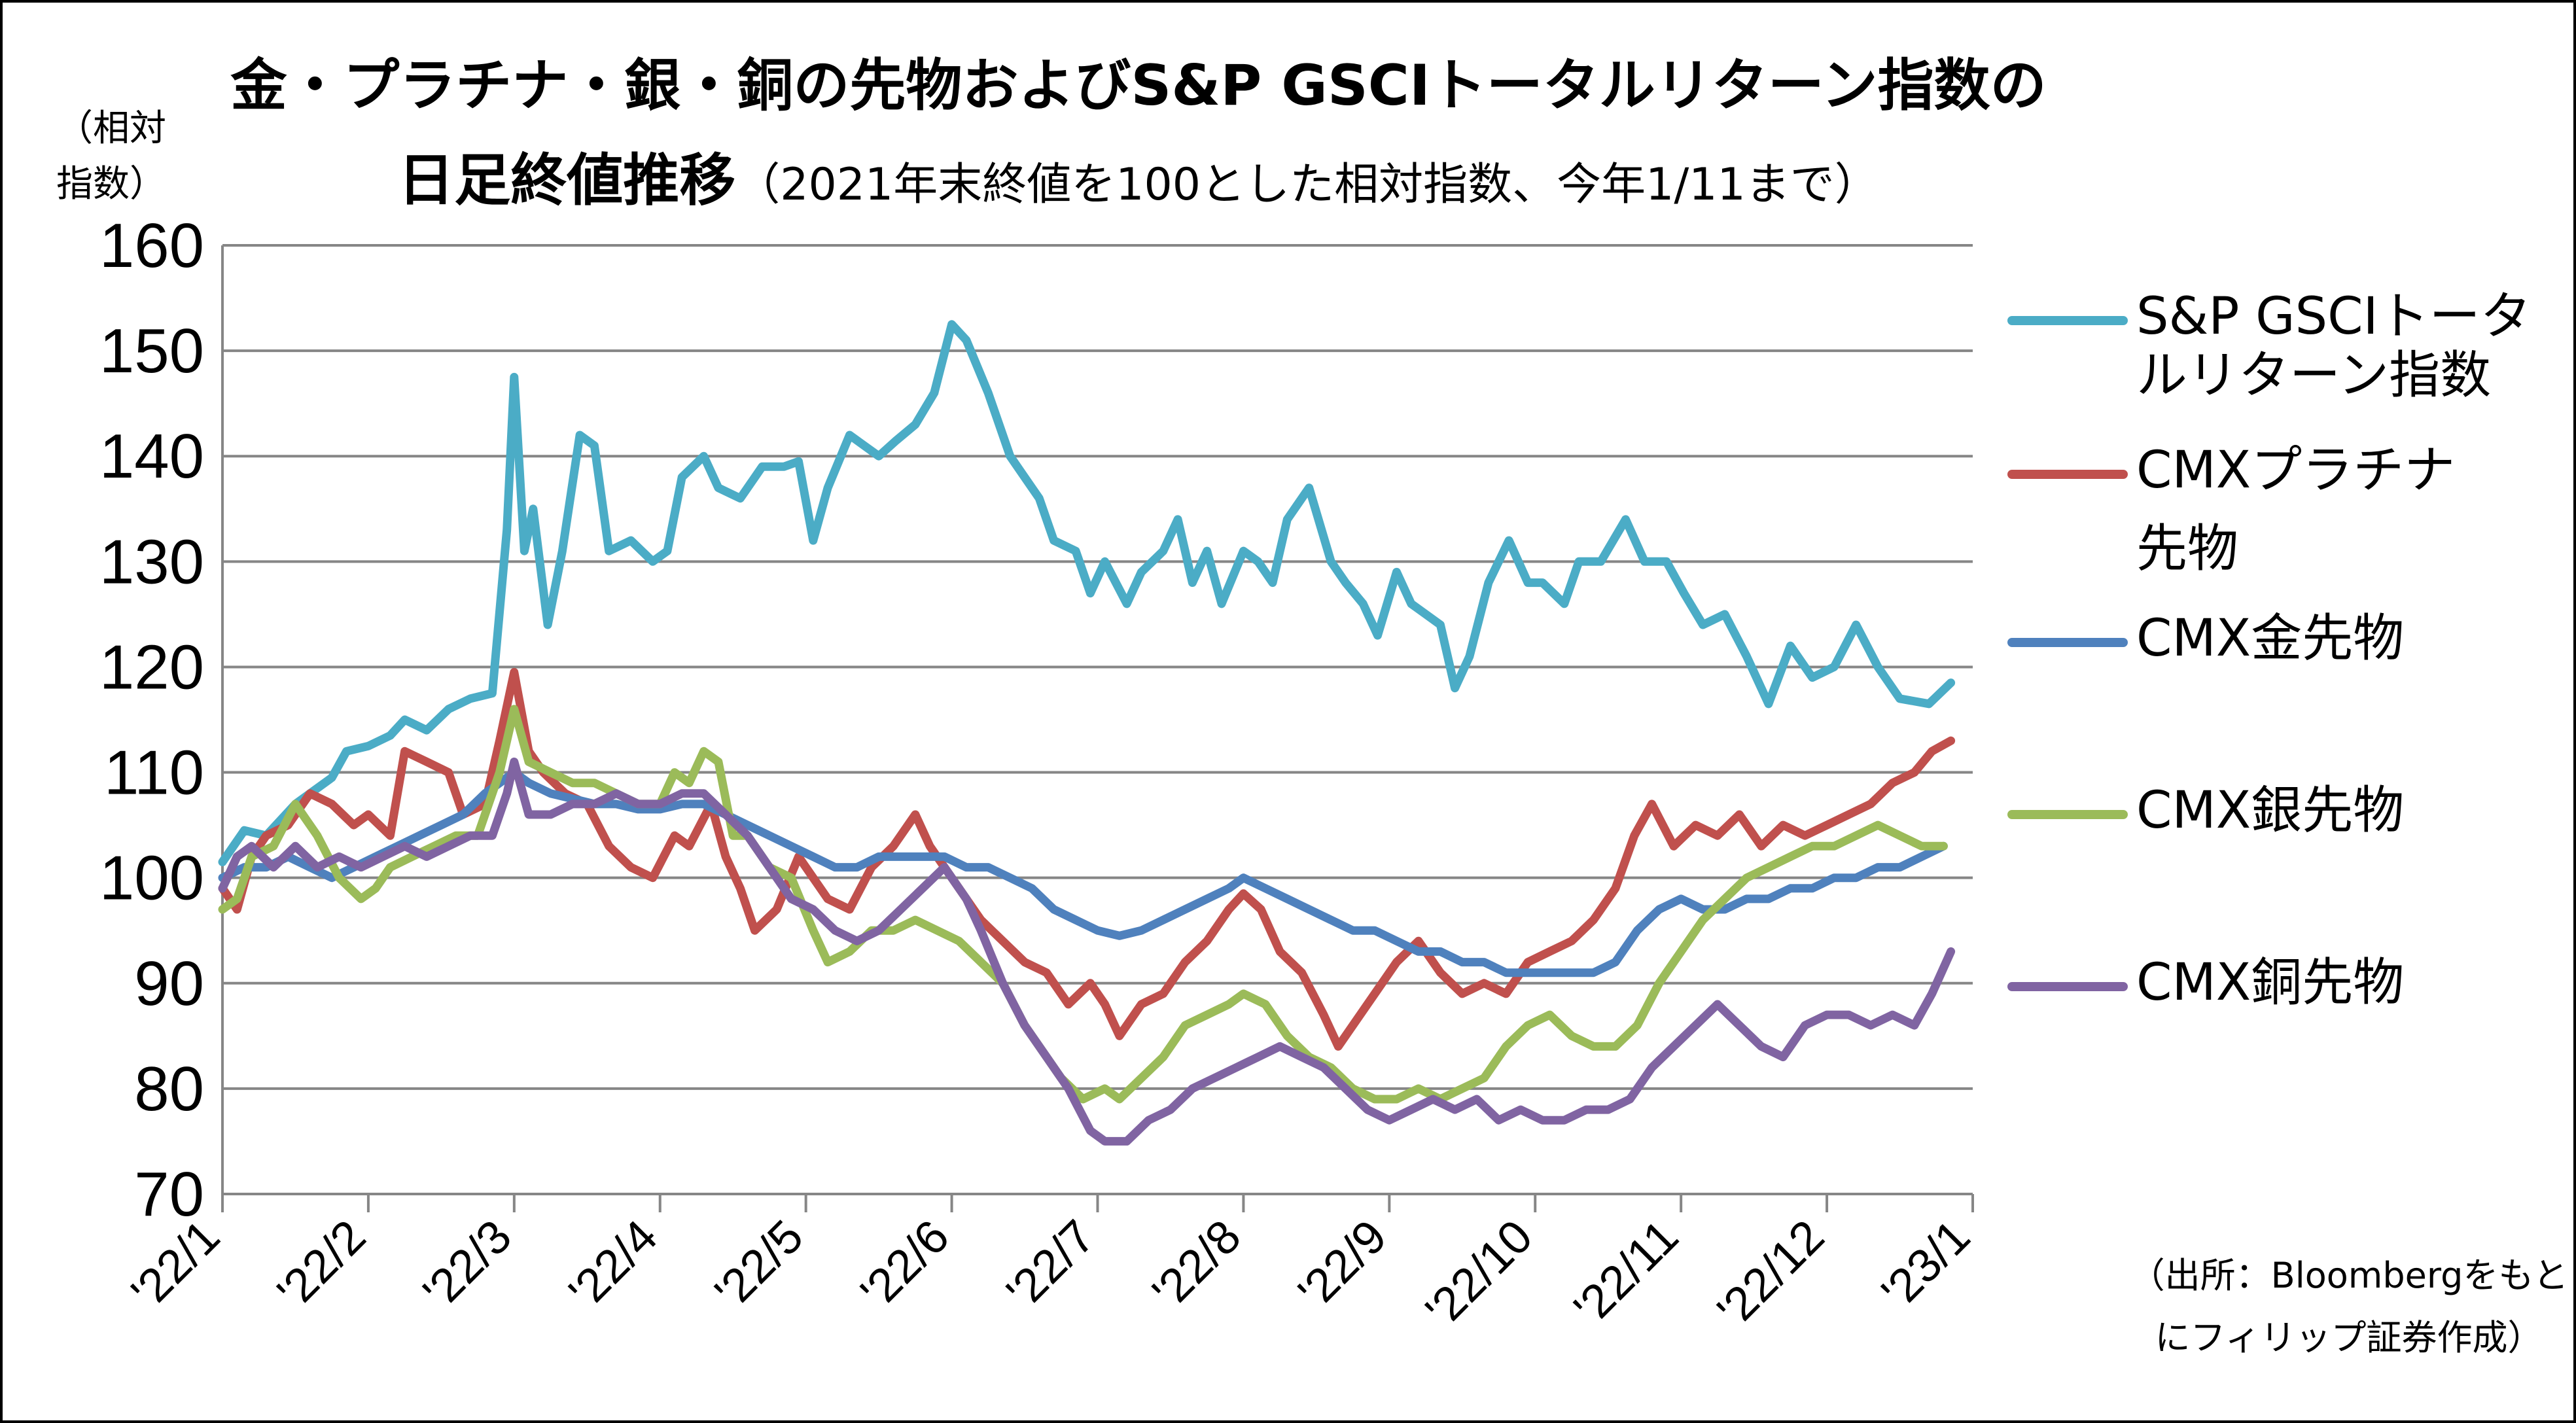  Describe the element at coordinates (1307, 185) in the screenshot. I see `chart-title-line2-sub: （2021年末終値を100とした相対指数、今年1/11まで）` at that location.